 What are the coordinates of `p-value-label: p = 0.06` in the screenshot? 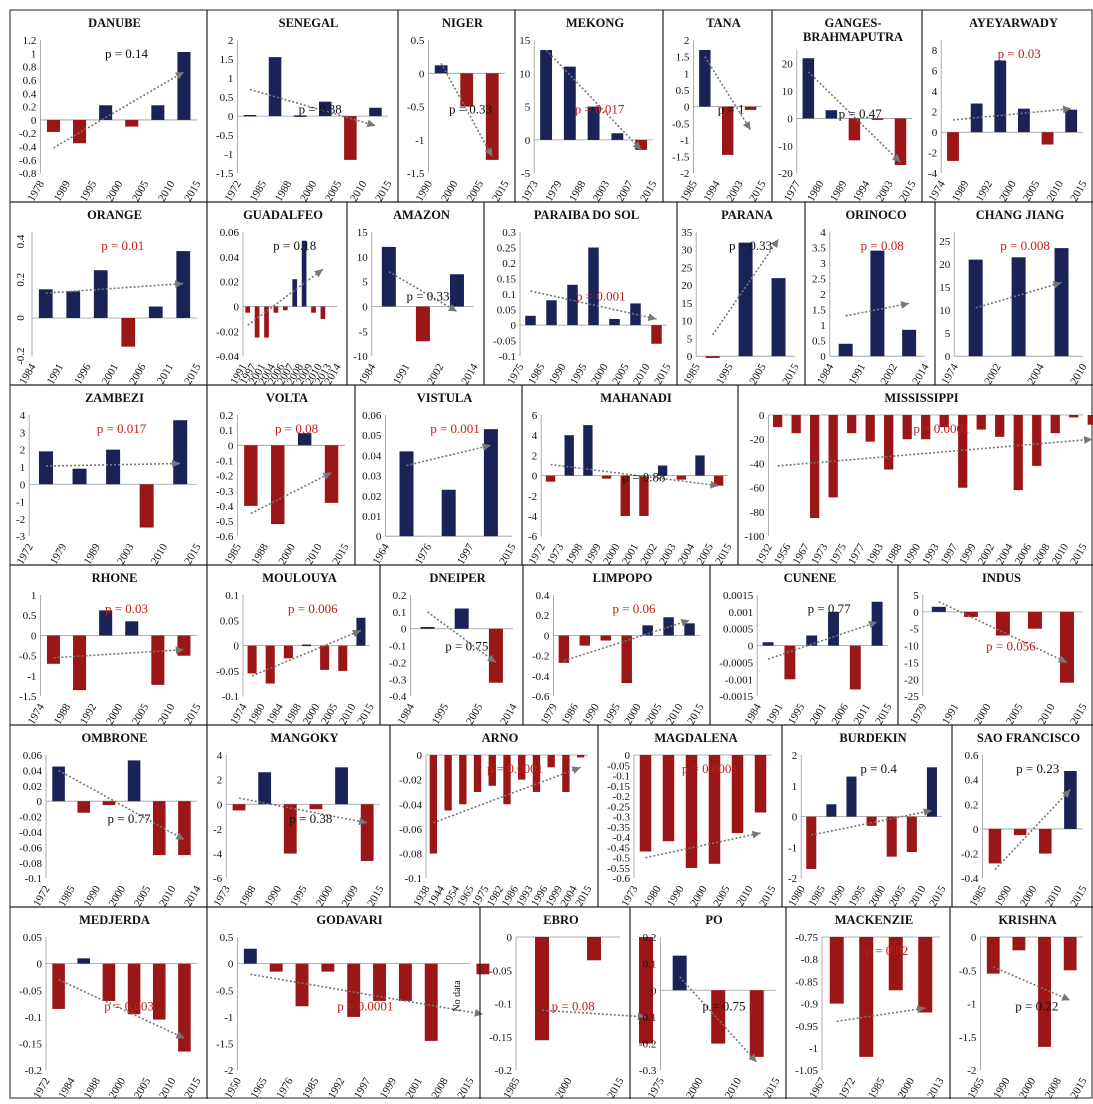 It's located at (634, 608).